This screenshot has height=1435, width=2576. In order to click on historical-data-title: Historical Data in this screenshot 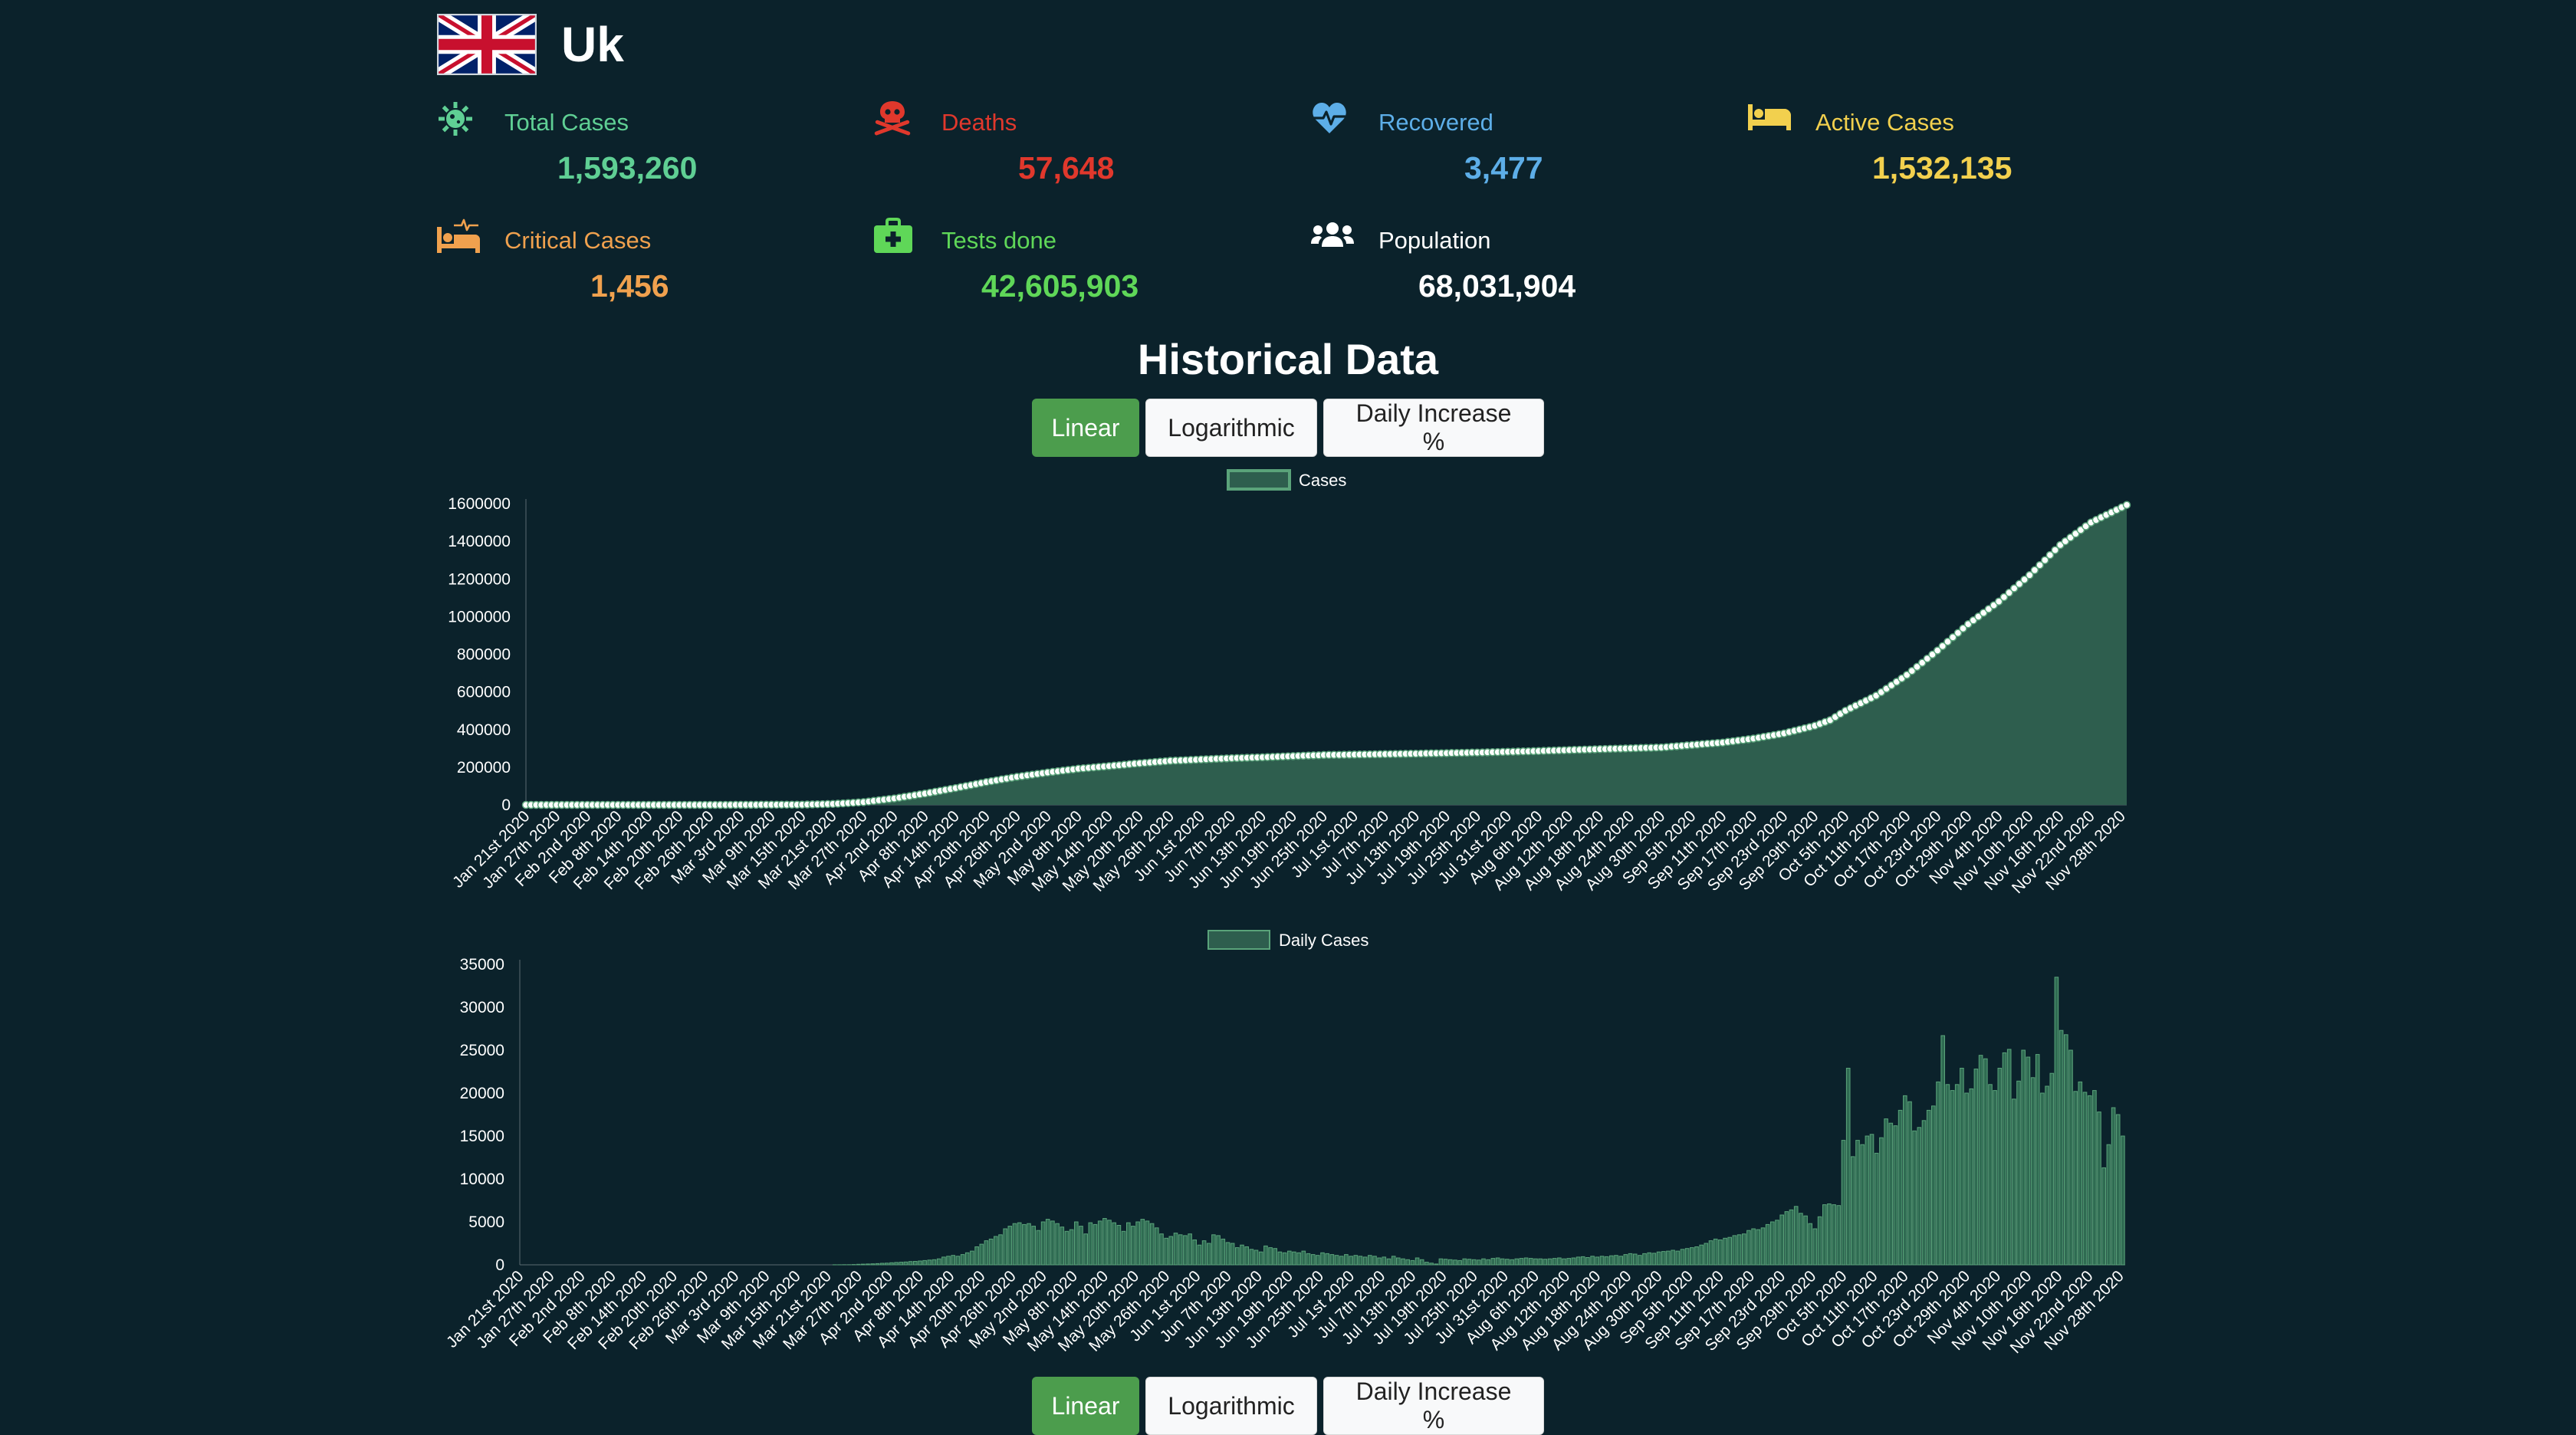, I will do `click(1288, 359)`.